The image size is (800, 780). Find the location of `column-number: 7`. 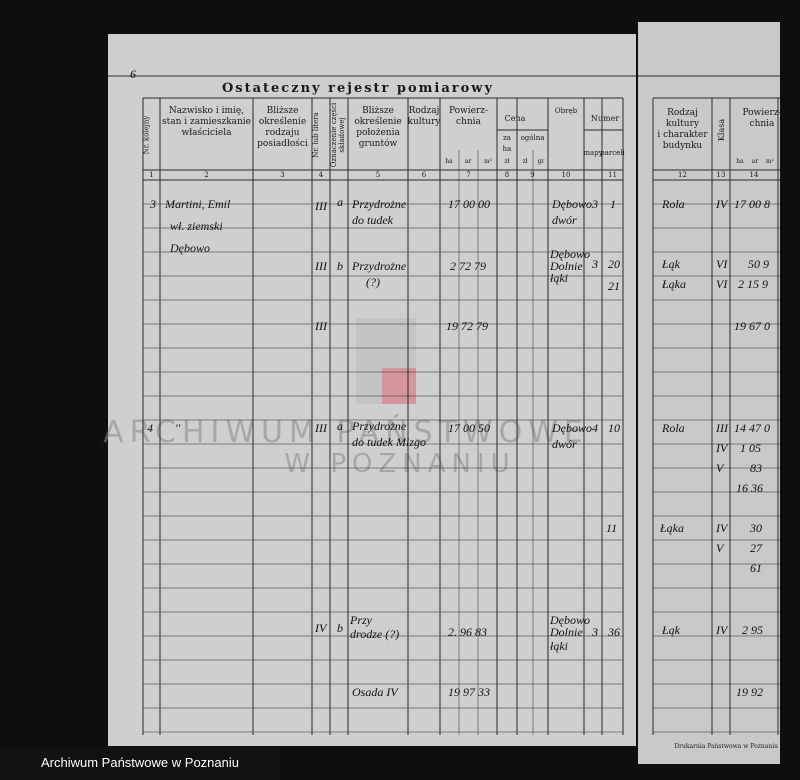

column-number: 7 is located at coordinates (468, 175).